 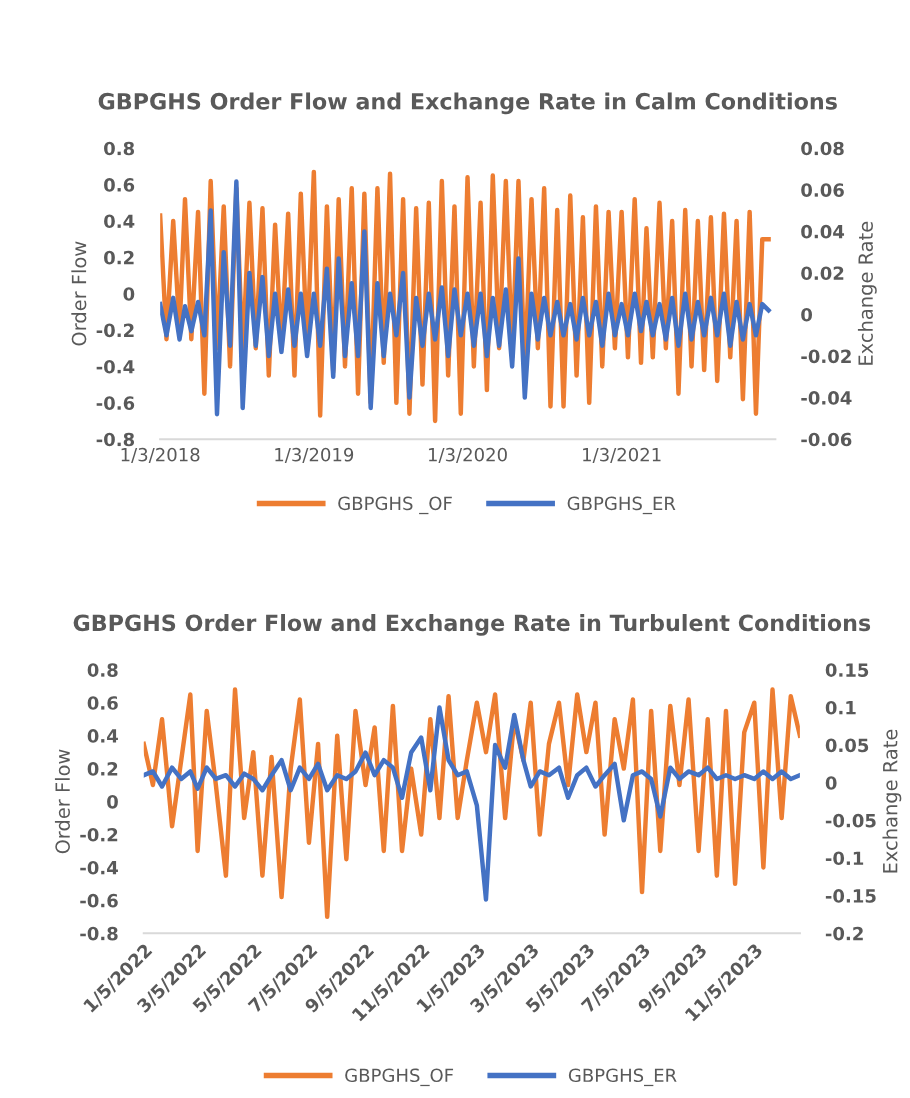 I want to click on y2-tick-label: -0.02, so click(x=826, y=356).